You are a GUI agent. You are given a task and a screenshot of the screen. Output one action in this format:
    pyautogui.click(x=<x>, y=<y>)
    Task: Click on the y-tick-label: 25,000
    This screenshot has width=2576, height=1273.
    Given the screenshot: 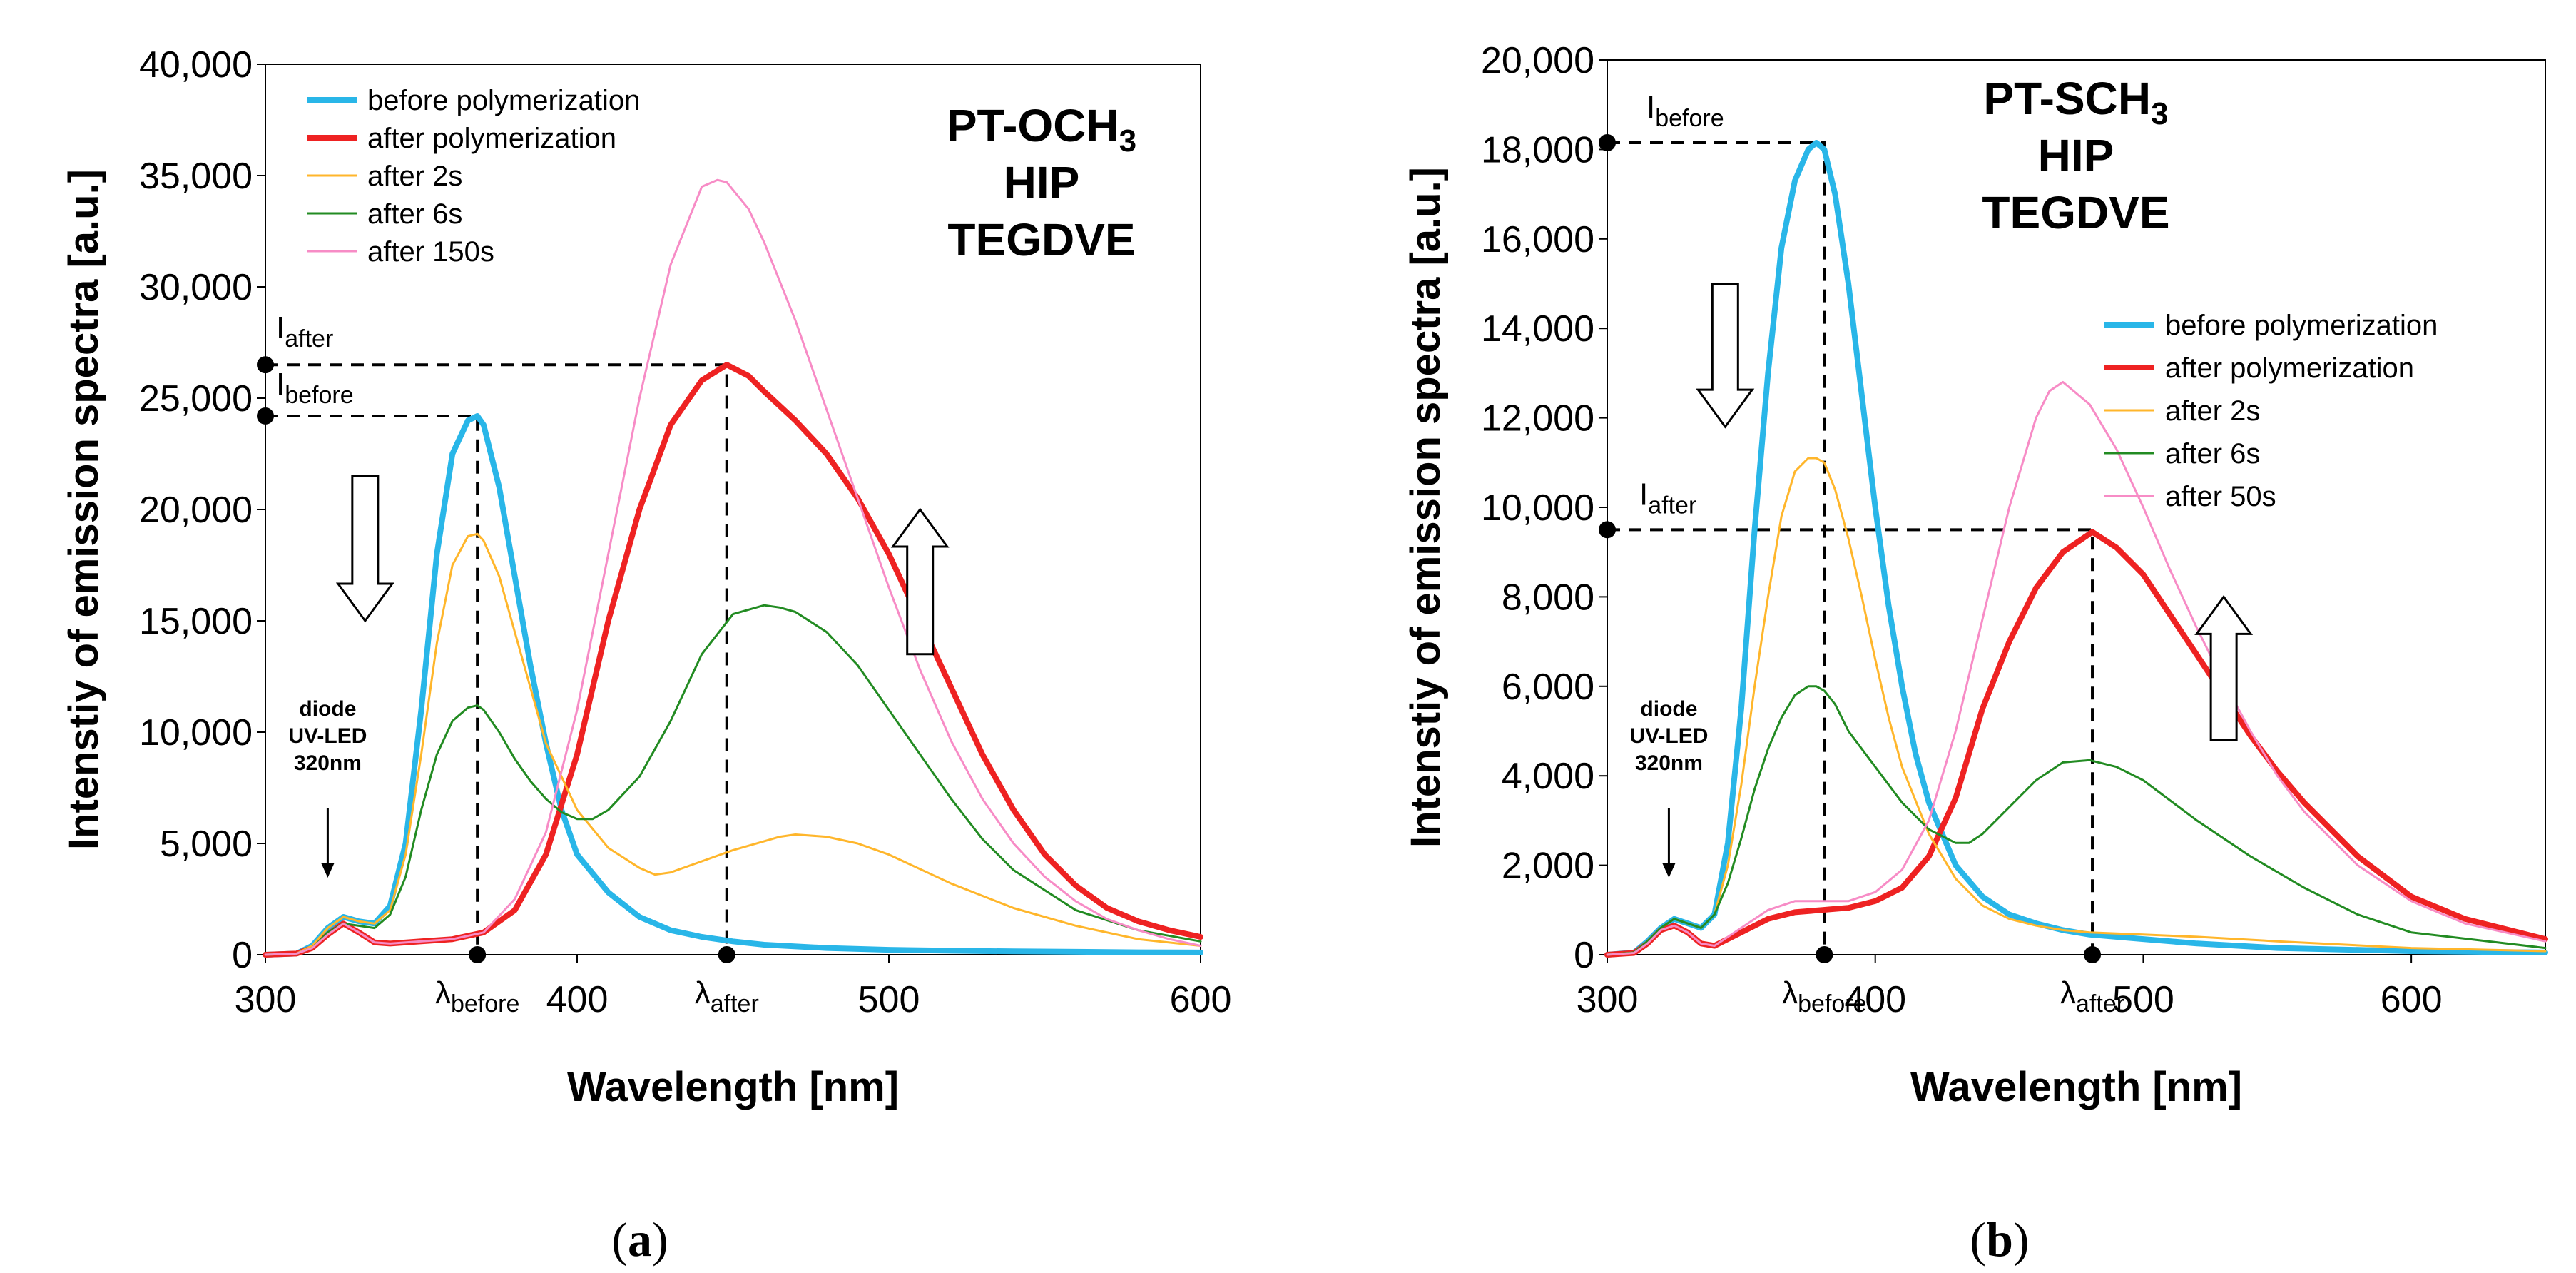 What is the action you would take?
    pyautogui.click(x=196, y=399)
    